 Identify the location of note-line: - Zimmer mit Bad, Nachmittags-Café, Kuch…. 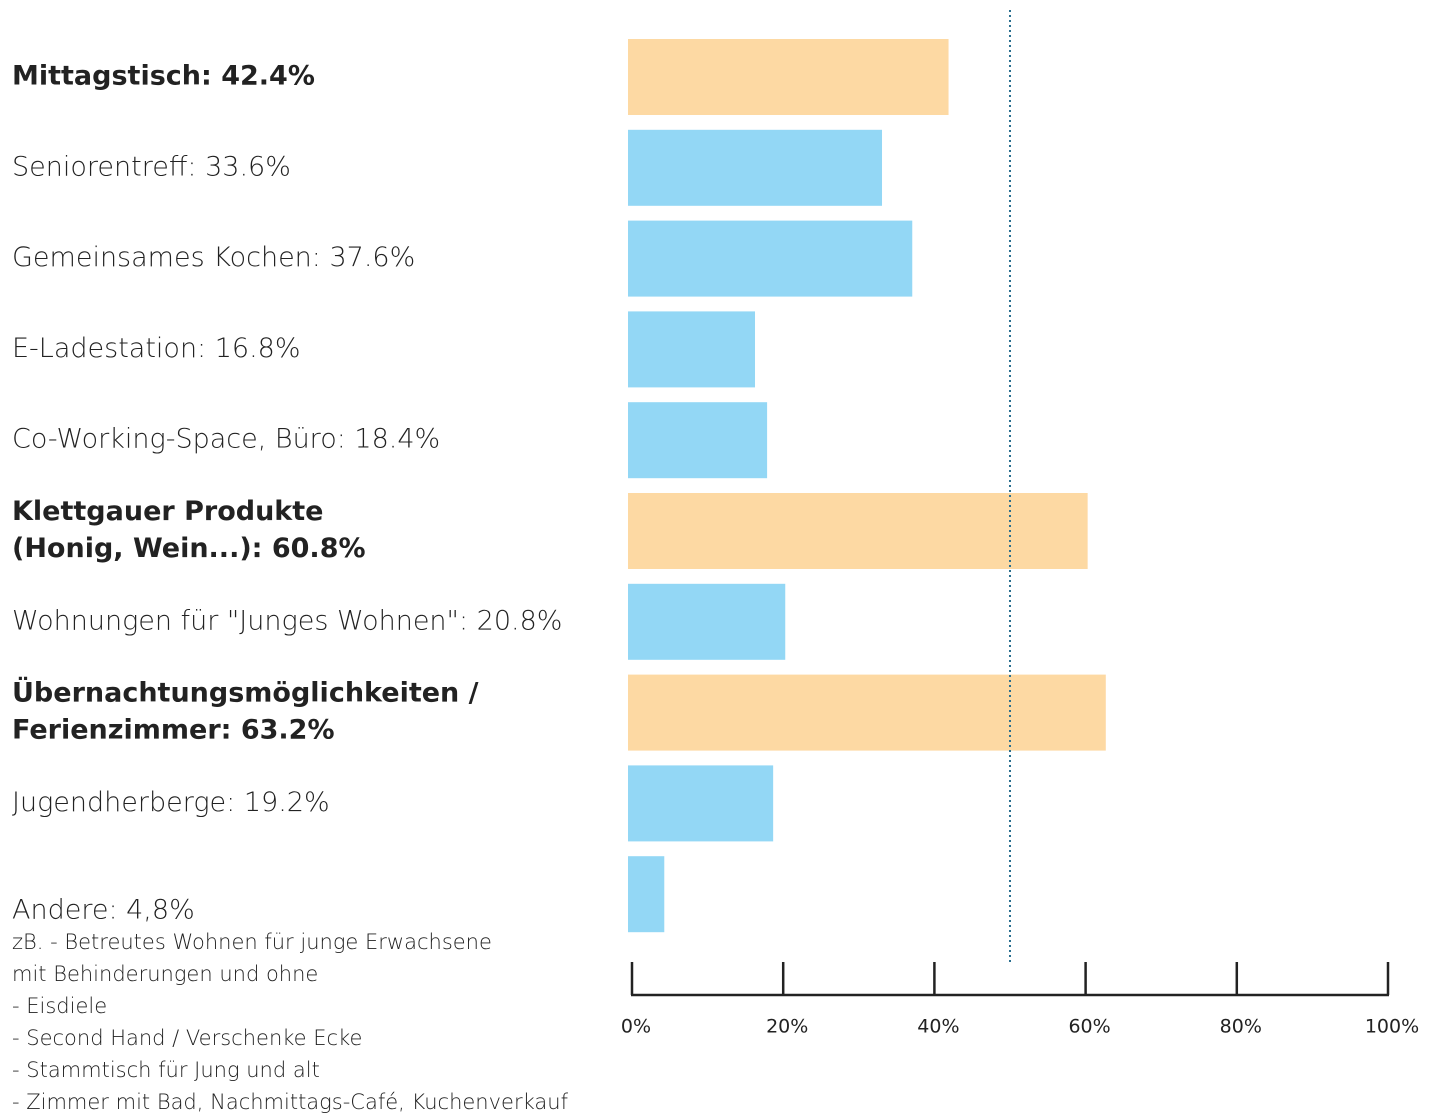
(290, 1102).